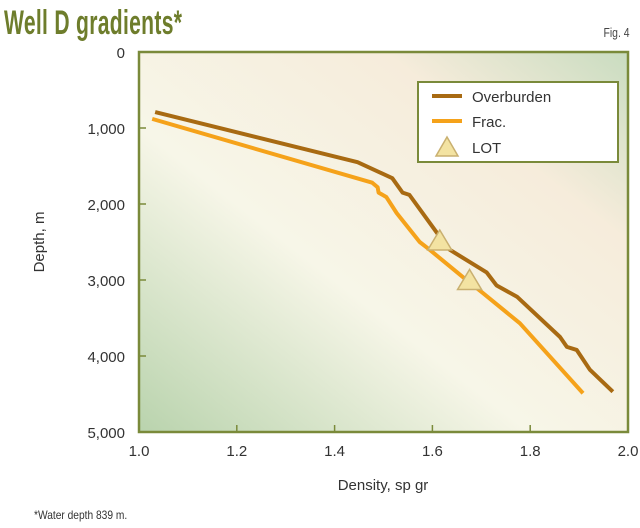 The height and width of the screenshot is (528, 640). What do you see at coordinates (489, 122) in the screenshot?
I see `legend-label-frac: Frac.` at bounding box center [489, 122].